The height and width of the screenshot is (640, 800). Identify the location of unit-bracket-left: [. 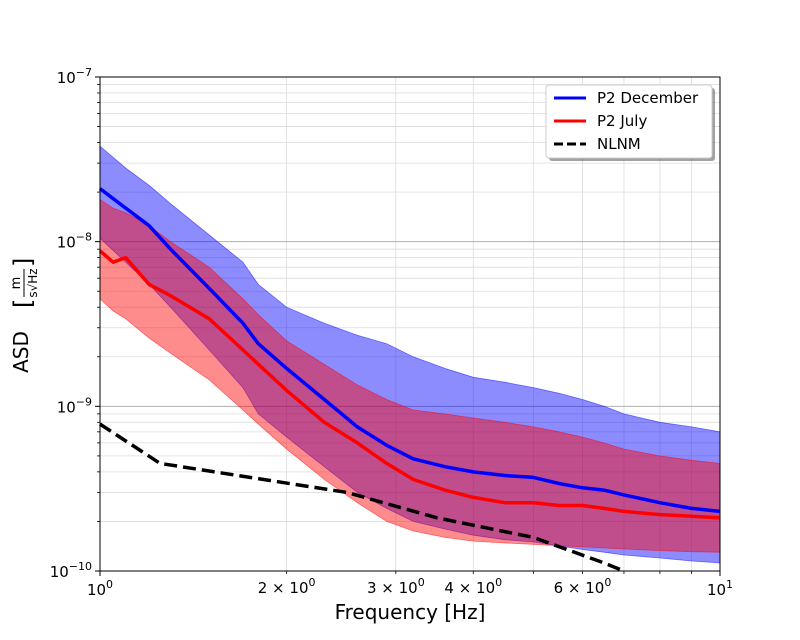
(23, 303).